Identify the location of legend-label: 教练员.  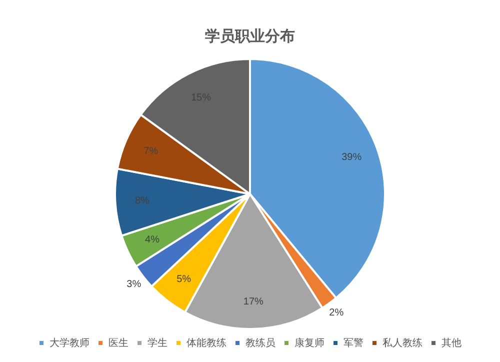
(261, 342).